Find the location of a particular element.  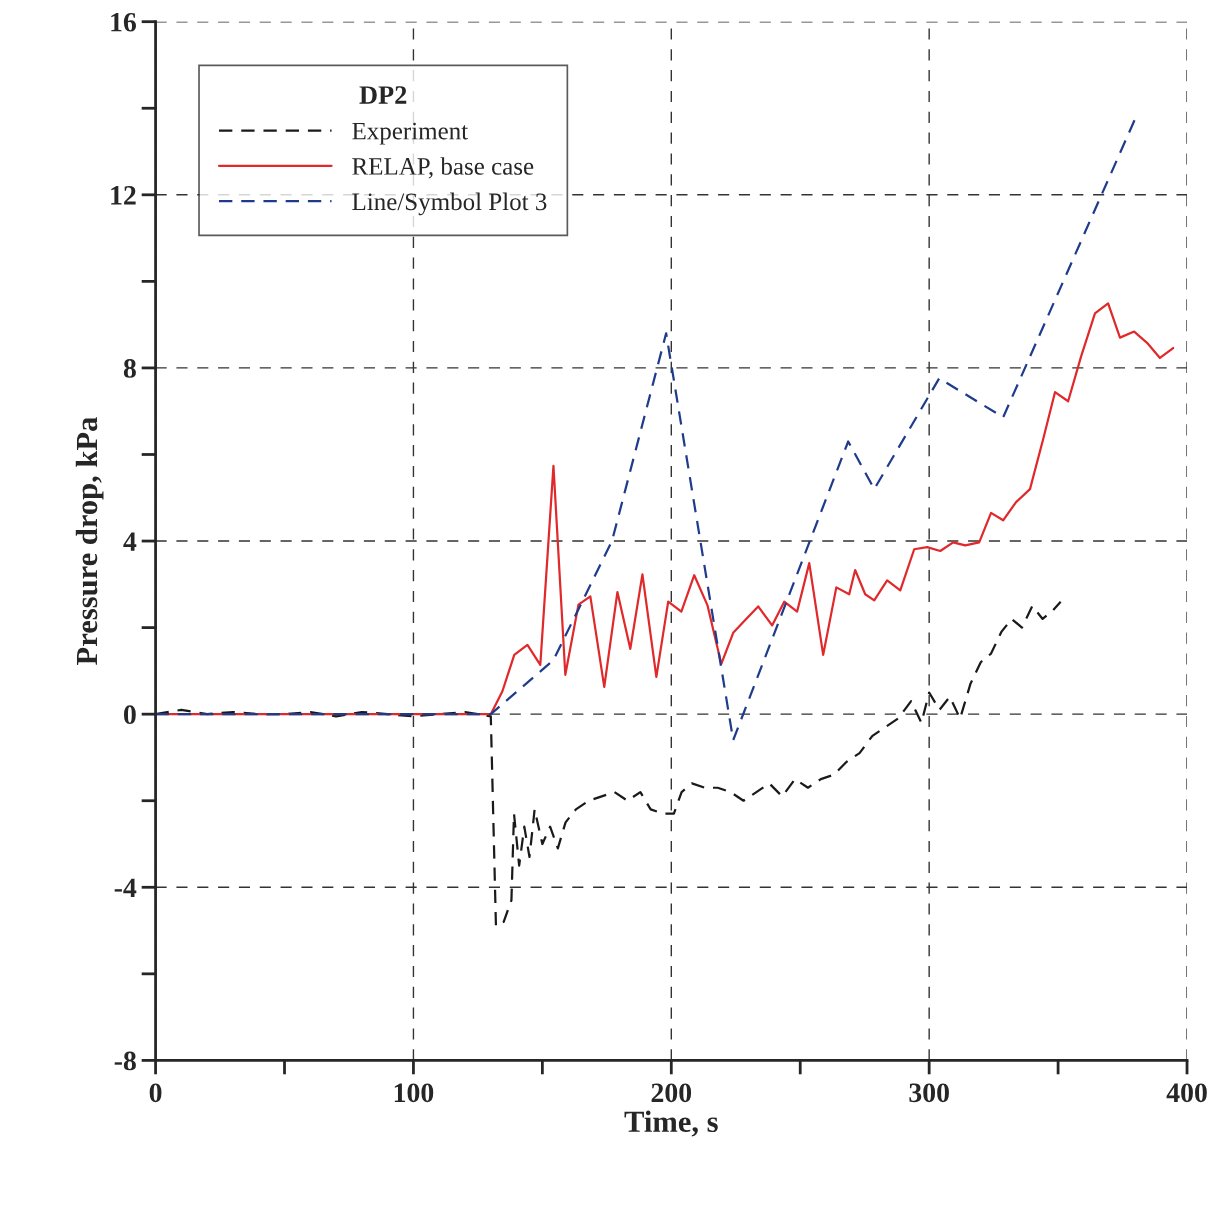

y-tick-label: 8 is located at coordinates (129, 368).